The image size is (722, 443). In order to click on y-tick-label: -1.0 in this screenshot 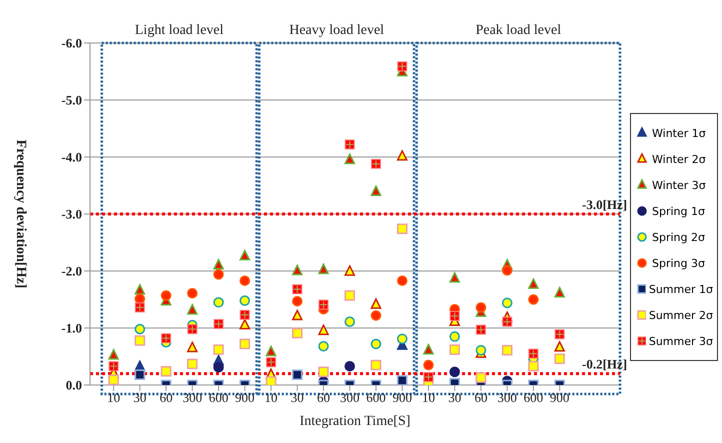, I will do `click(71, 328)`.